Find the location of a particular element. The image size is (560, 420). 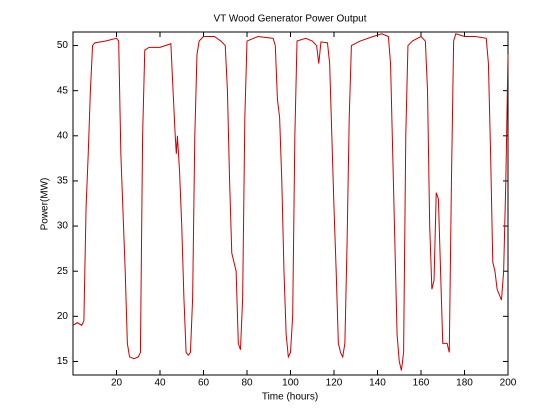

x-tick-label: 180 is located at coordinates (464, 383).